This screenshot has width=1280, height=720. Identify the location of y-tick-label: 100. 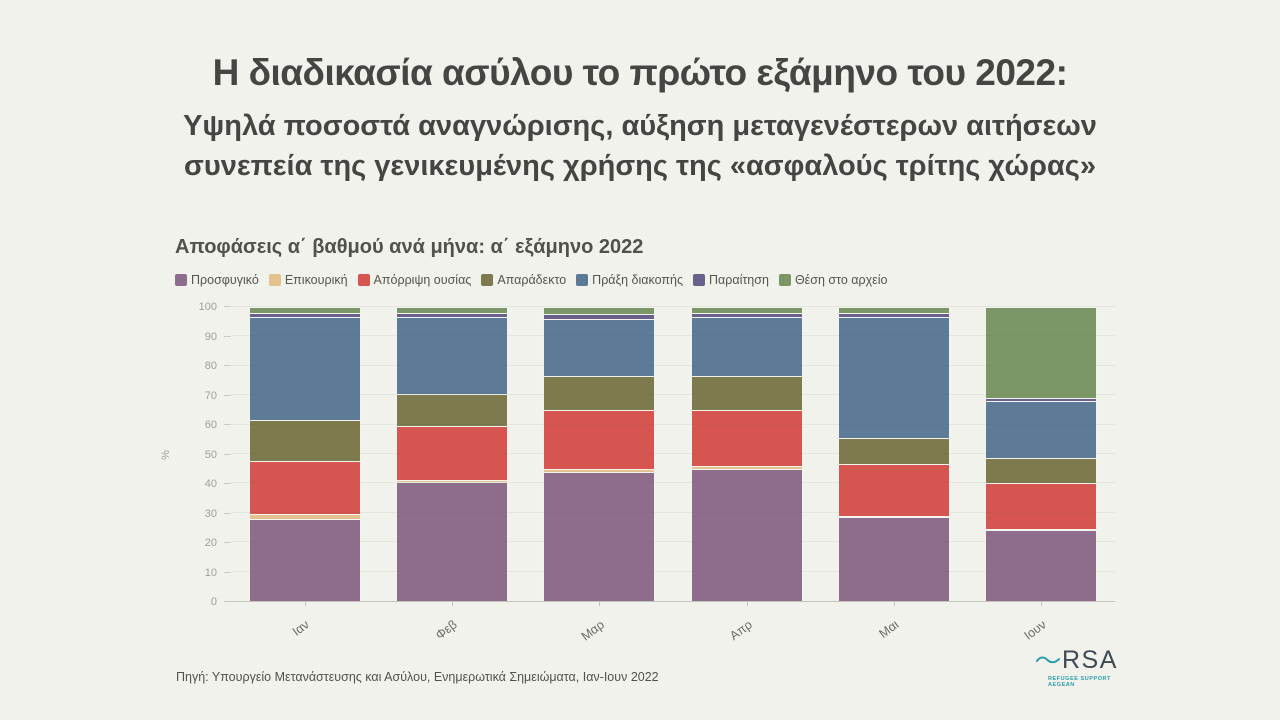
(207, 307).